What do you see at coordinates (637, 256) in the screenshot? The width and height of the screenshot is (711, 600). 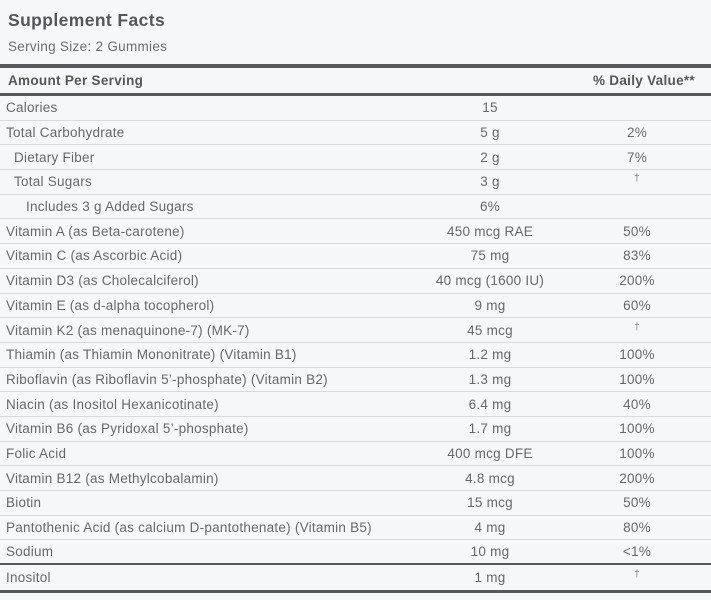 I see `daily-value: 83%` at bounding box center [637, 256].